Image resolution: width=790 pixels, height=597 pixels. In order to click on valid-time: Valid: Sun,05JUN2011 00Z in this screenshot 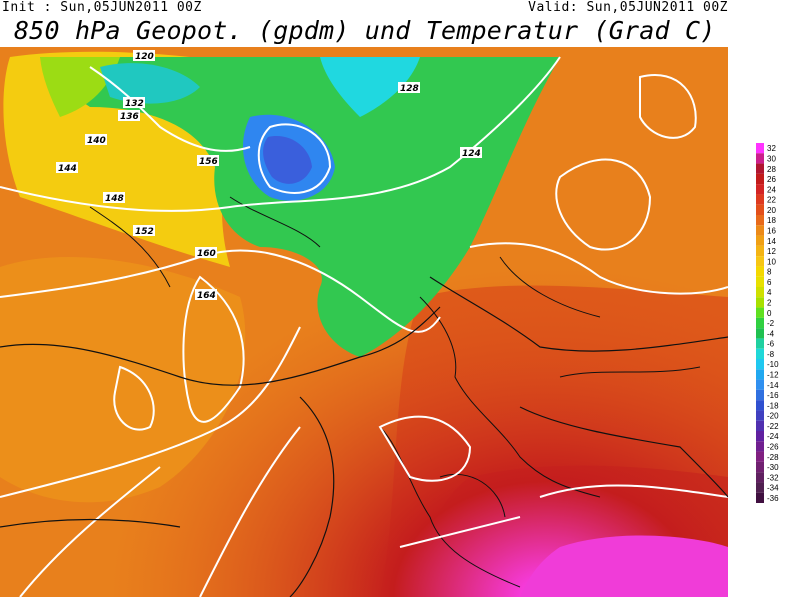, I will do `click(628, 7)`.